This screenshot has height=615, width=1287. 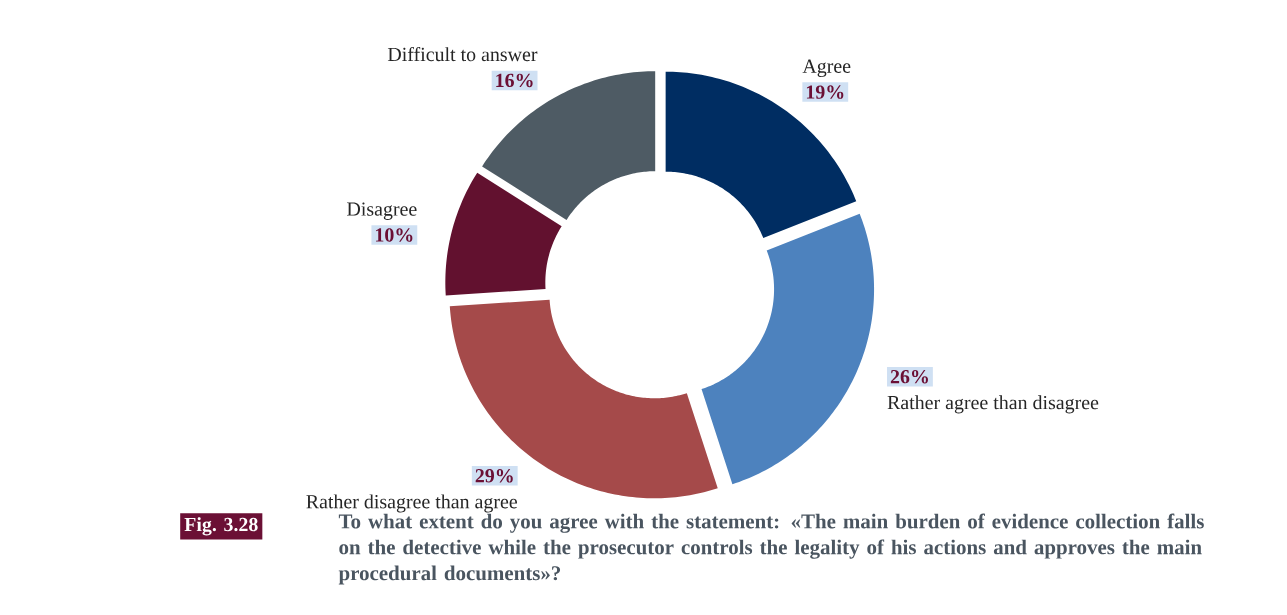 What do you see at coordinates (909, 376) in the screenshot?
I see `data-label: 26%` at bounding box center [909, 376].